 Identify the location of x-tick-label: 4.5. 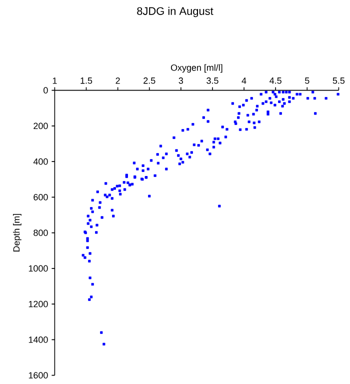
(276, 81).